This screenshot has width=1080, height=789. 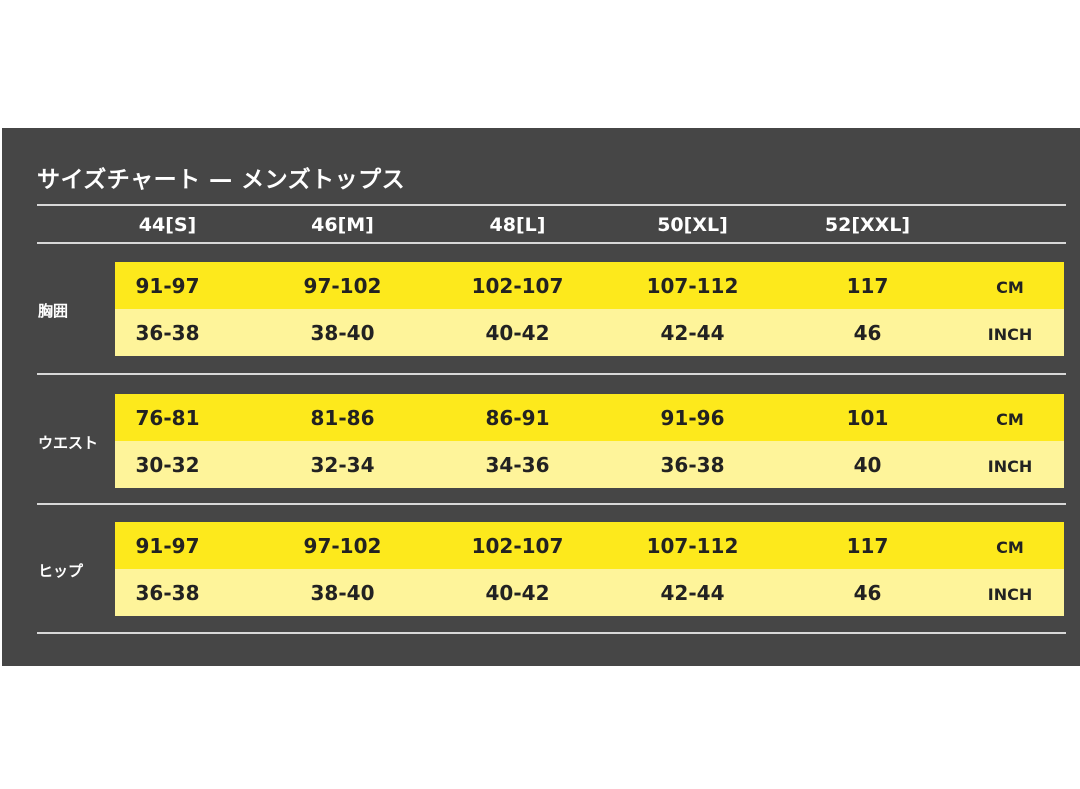 I want to click on measurement-cell: 76-81, so click(x=167, y=418).